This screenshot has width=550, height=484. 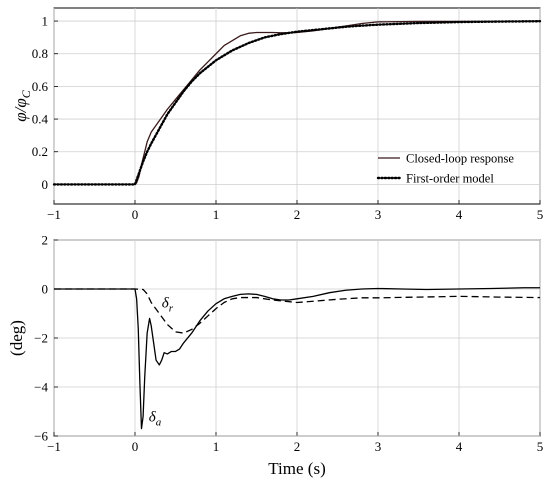 What do you see at coordinates (171, 308) in the screenshot?
I see `annotation-subscript: r` at bounding box center [171, 308].